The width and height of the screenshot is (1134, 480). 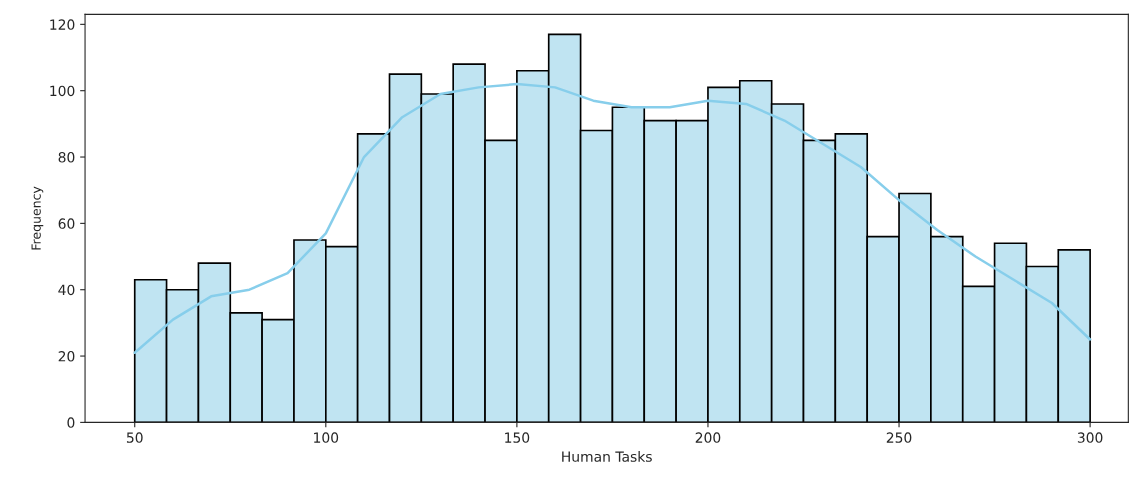 What do you see at coordinates (517, 437) in the screenshot?
I see `x-tick-label: 150` at bounding box center [517, 437].